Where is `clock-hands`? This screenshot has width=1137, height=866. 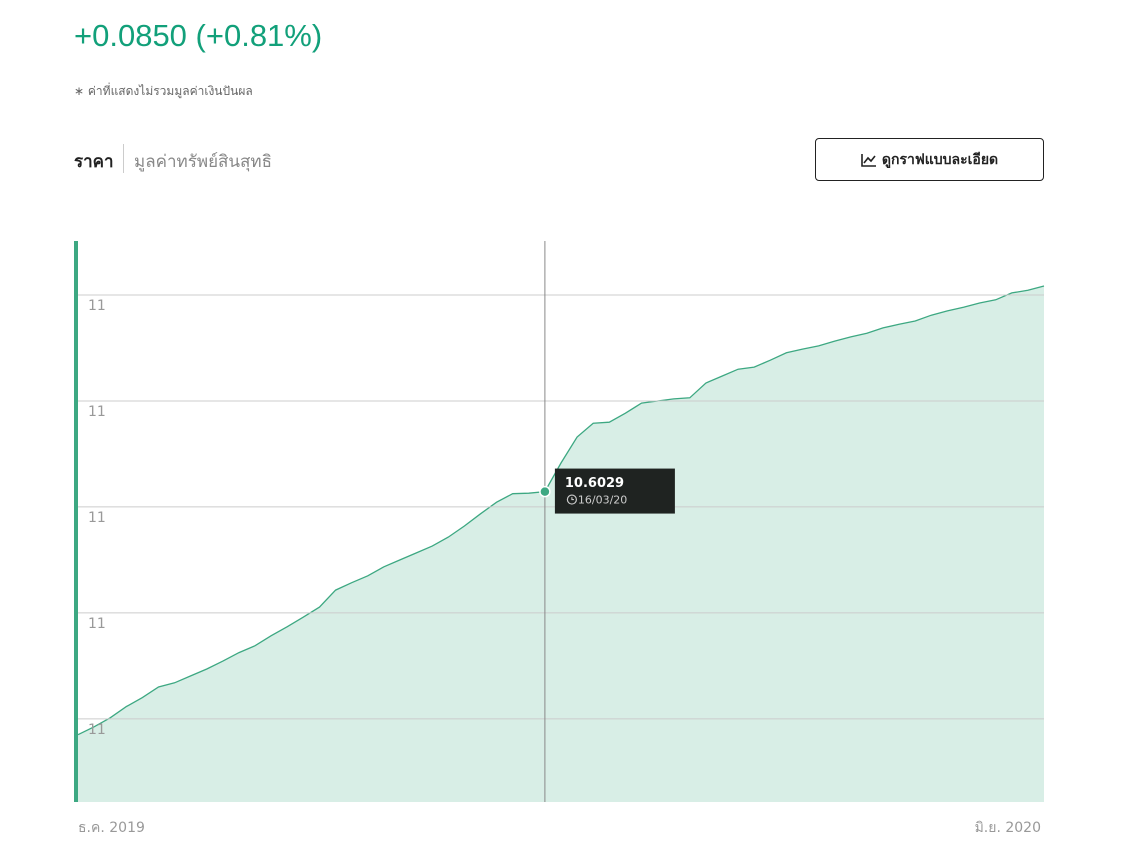
clock-hands is located at coordinates (572, 499).